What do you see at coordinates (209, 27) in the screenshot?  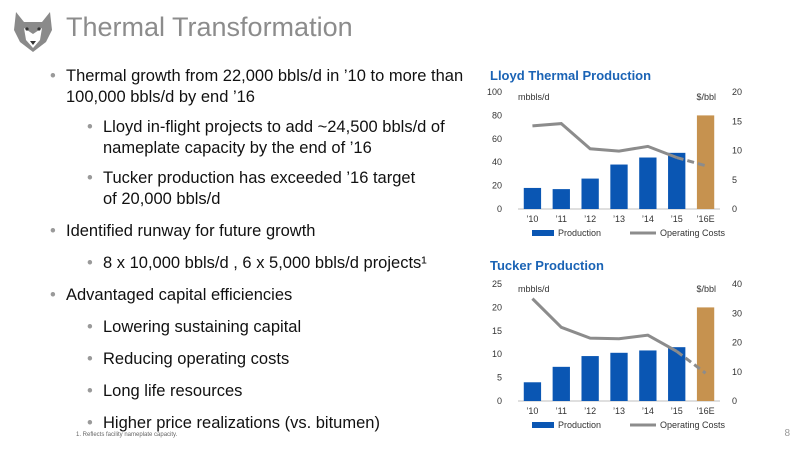 I see `slide-title: Thermal Transformation` at bounding box center [209, 27].